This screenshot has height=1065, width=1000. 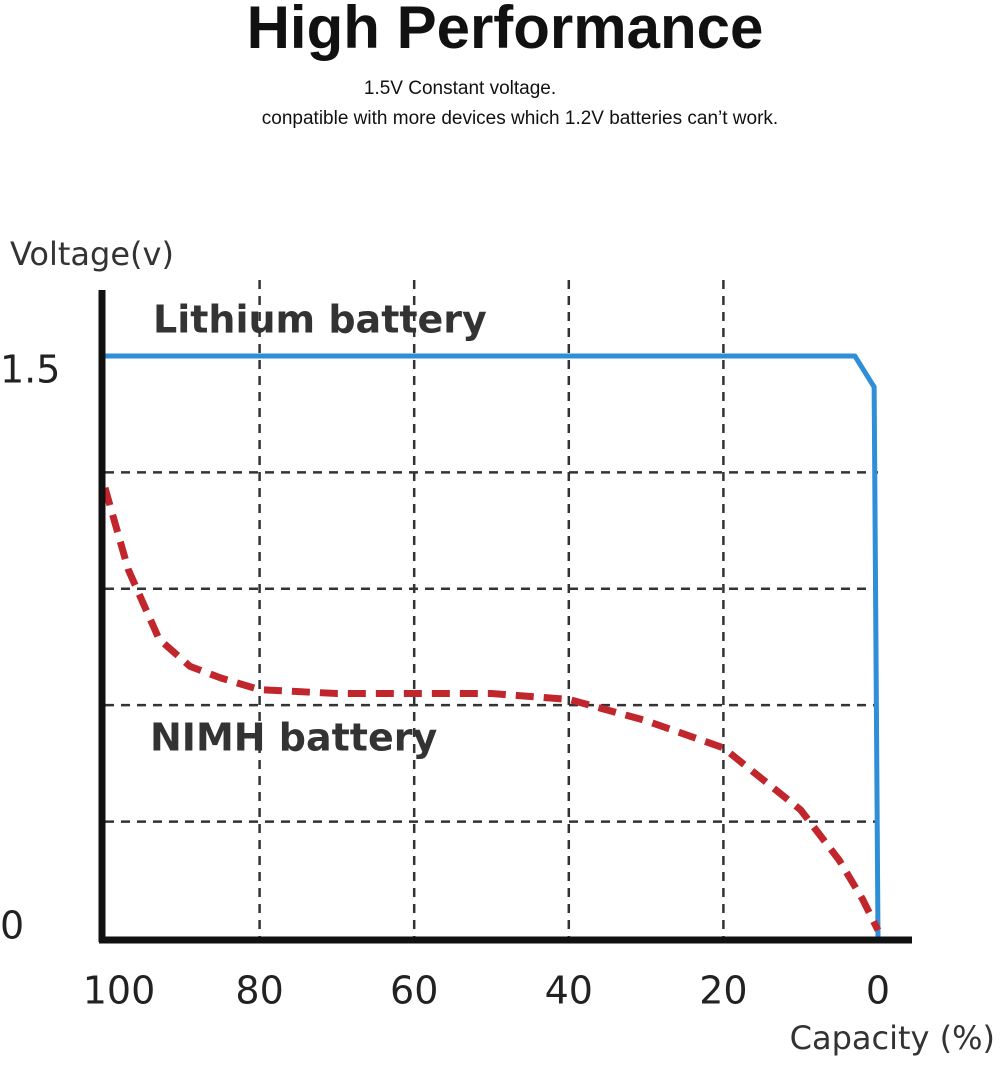 What do you see at coordinates (12, 926) in the screenshot?
I see `y-tick-label: 0` at bounding box center [12, 926].